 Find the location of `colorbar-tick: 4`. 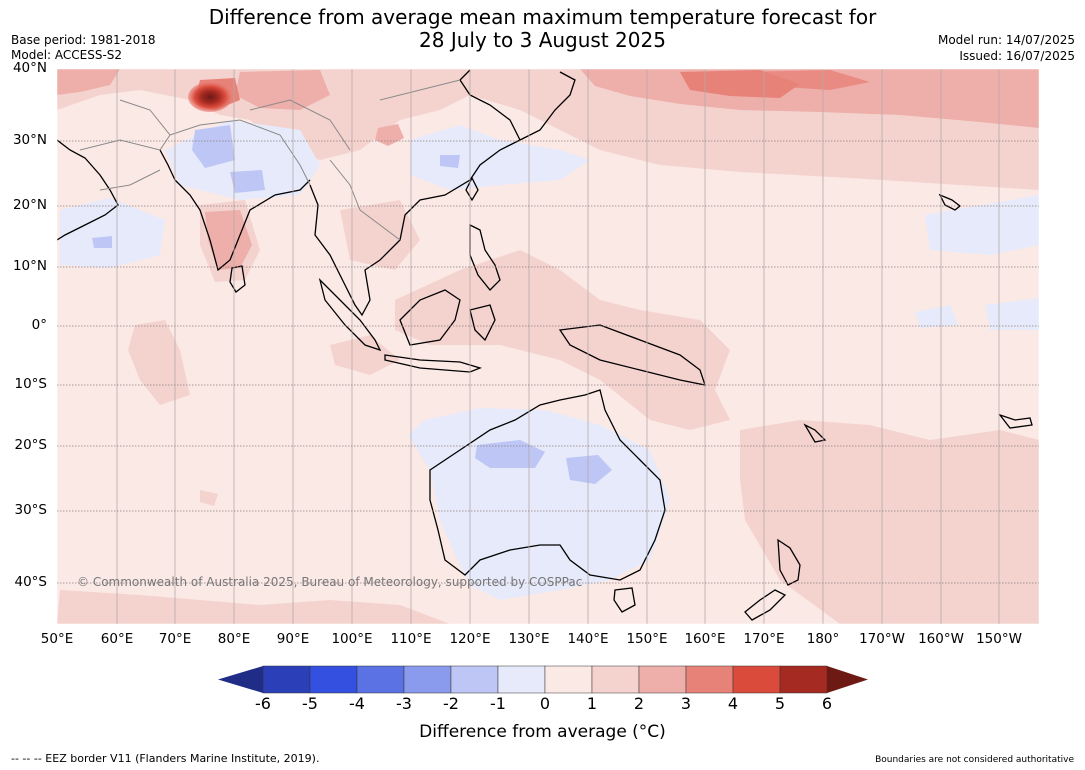

colorbar-tick: 4 is located at coordinates (733, 703).